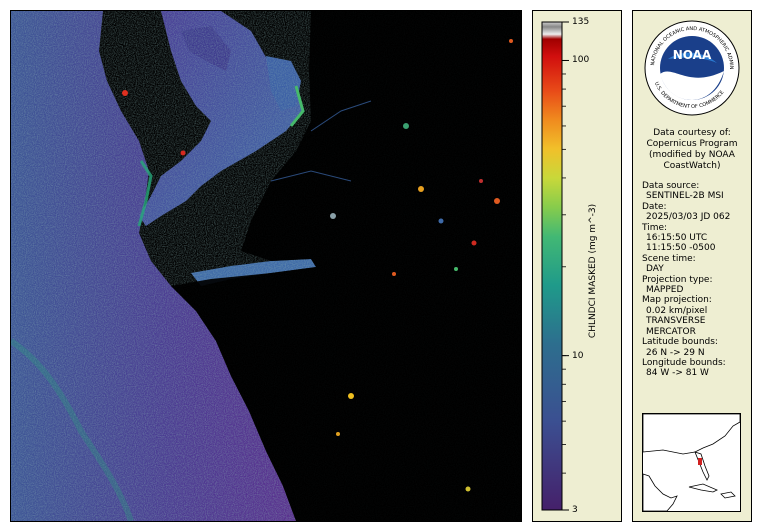  What do you see at coordinates (669, 258) in the screenshot?
I see `metadata-key: Scene time:` at bounding box center [669, 258].